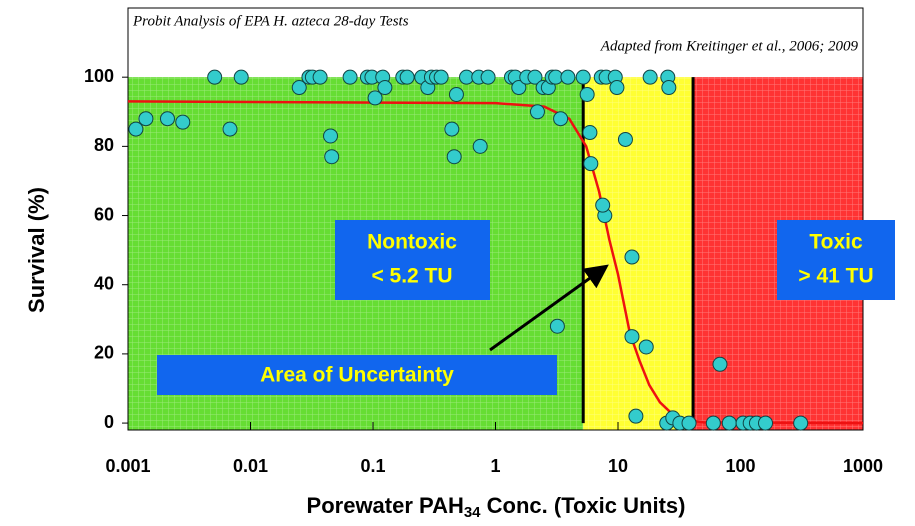 This screenshot has height=526, width=915. What do you see at coordinates (863, 466) in the screenshot?
I see `x-tick-label: 1000` at bounding box center [863, 466].